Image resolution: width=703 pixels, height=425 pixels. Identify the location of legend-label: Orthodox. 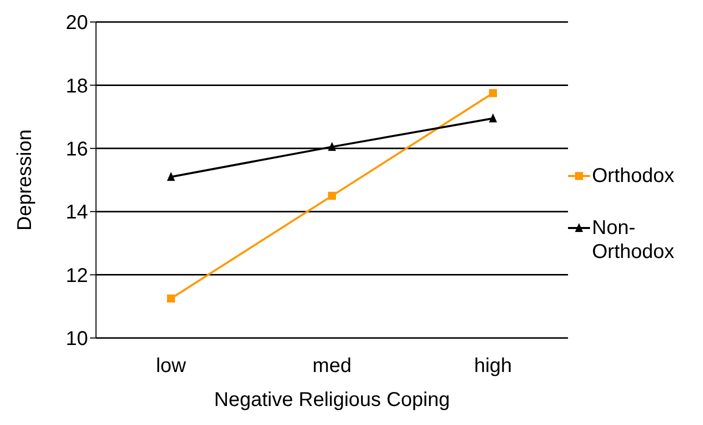
(634, 176).